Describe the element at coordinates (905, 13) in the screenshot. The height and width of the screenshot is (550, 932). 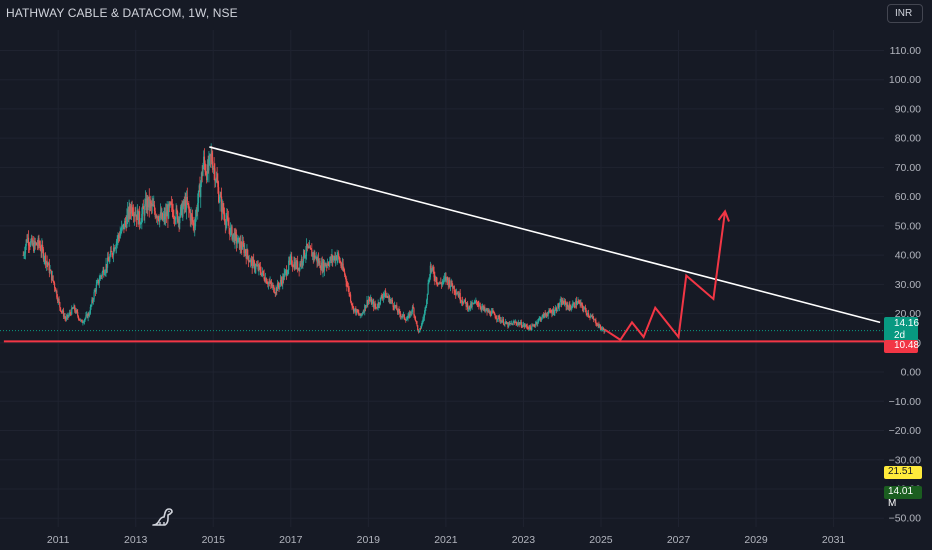
I see `currency-button: INR` at that location.